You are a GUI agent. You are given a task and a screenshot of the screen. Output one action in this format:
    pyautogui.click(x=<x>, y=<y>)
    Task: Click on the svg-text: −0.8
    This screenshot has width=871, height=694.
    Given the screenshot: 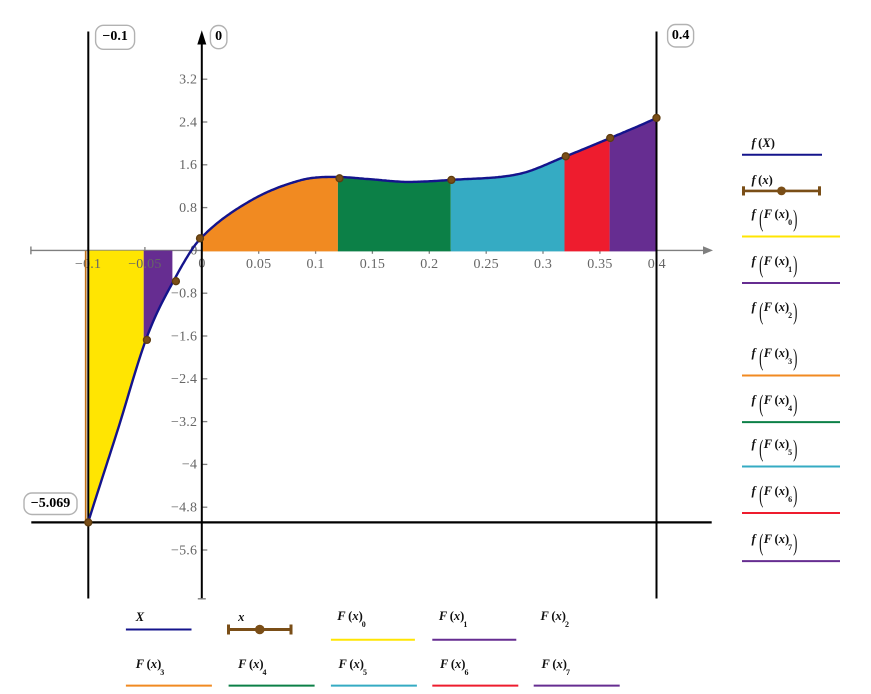 What is the action you would take?
    pyautogui.click(x=184, y=294)
    